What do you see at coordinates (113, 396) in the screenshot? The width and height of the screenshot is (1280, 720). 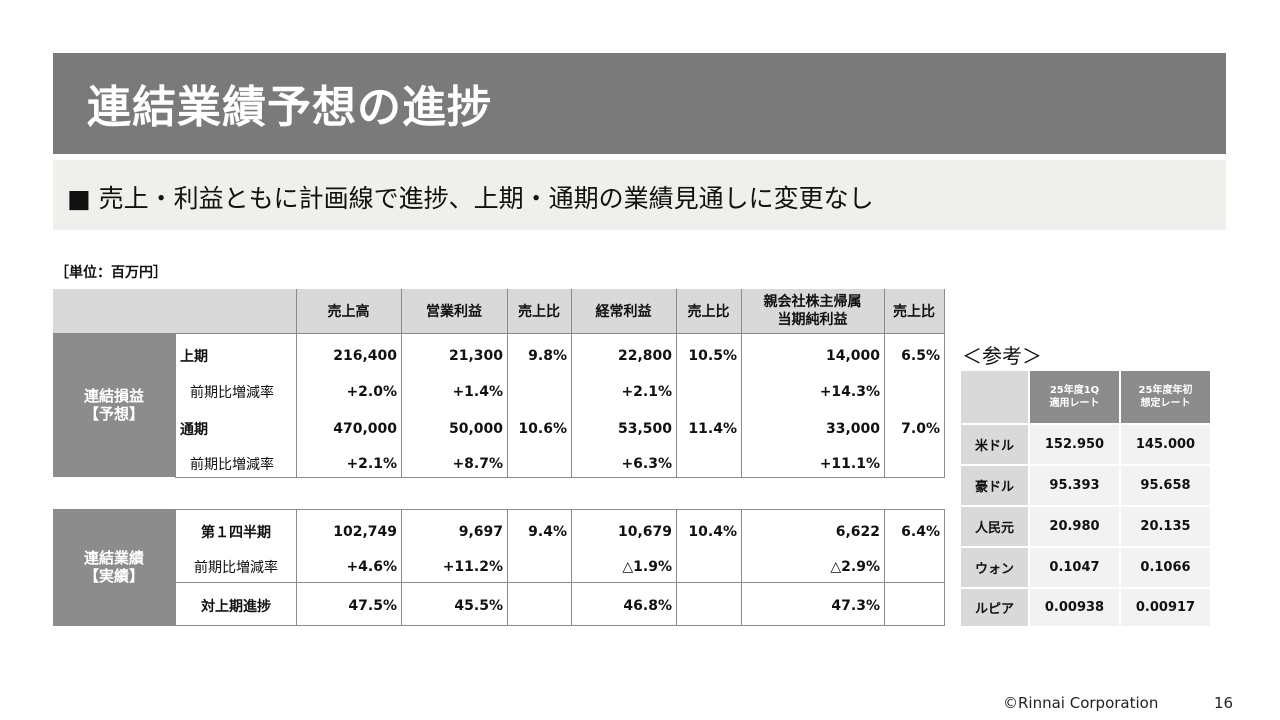 I see `forecast-label-line1: 連結損益` at bounding box center [113, 396].